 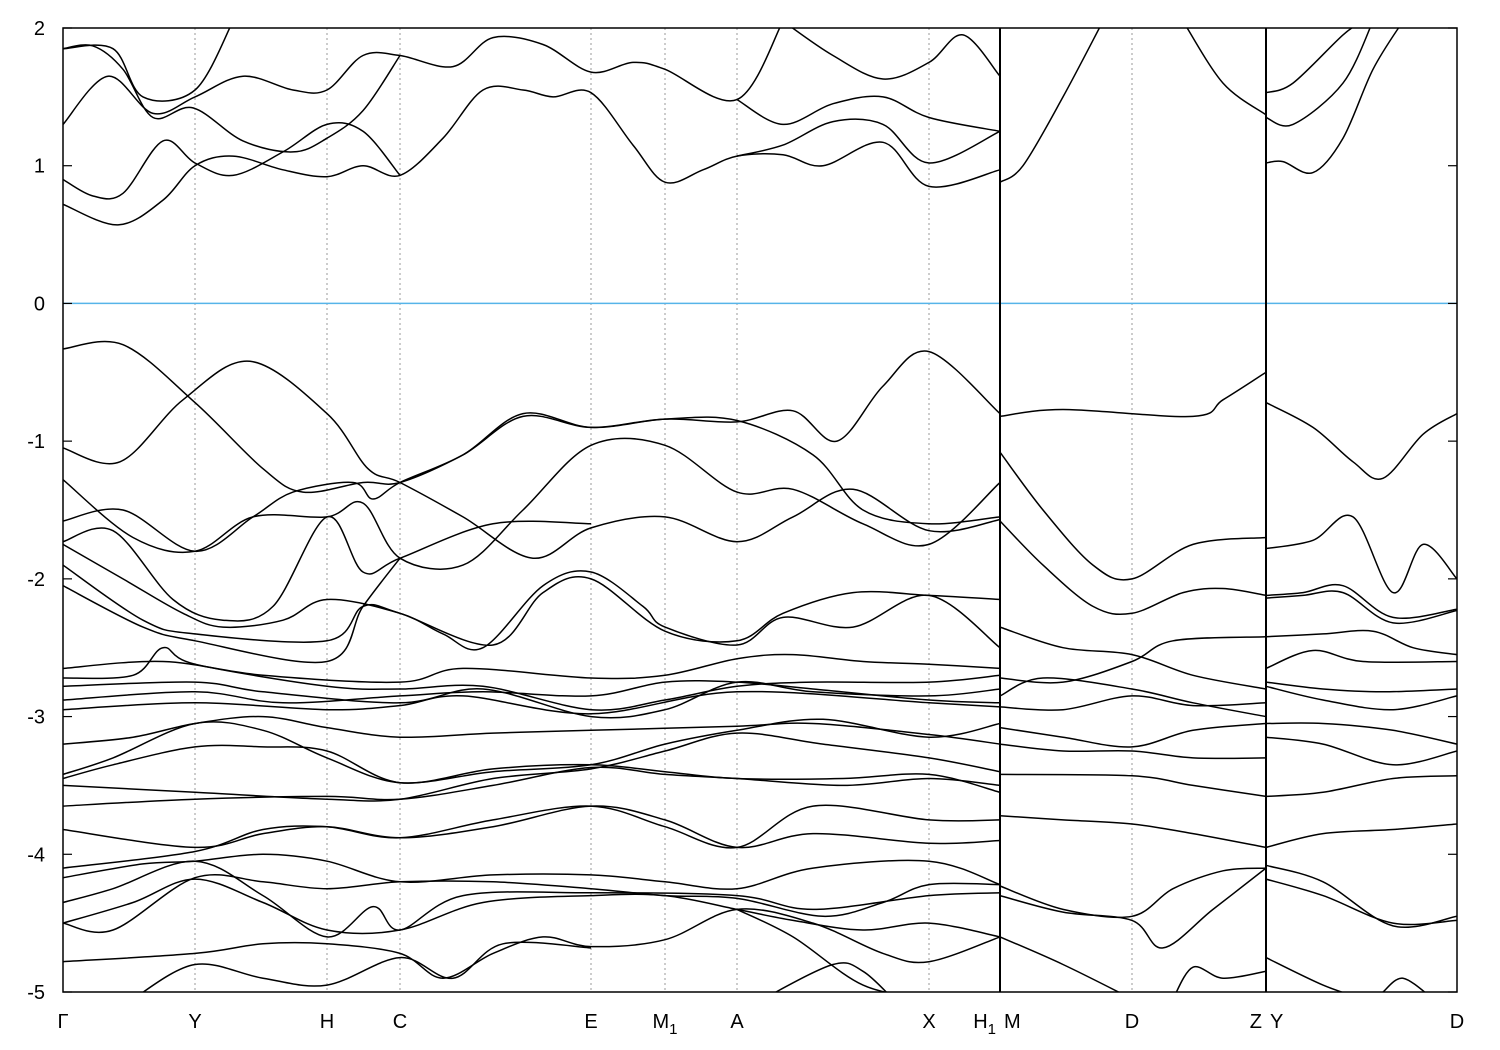 What do you see at coordinates (39, 167) in the screenshot?
I see `y-tick-label: 1` at bounding box center [39, 167].